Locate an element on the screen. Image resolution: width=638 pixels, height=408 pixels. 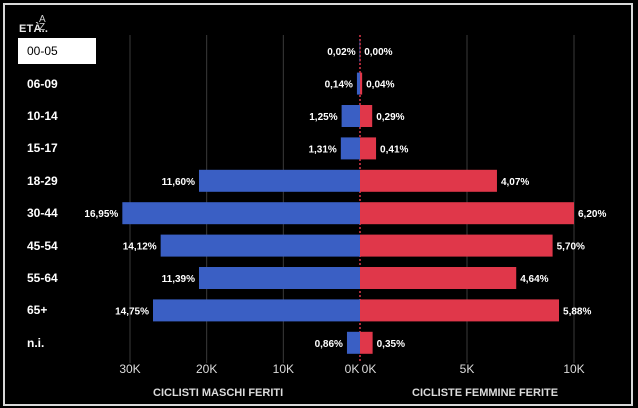
age-label-45-54: 45-54 is located at coordinates (42, 245).